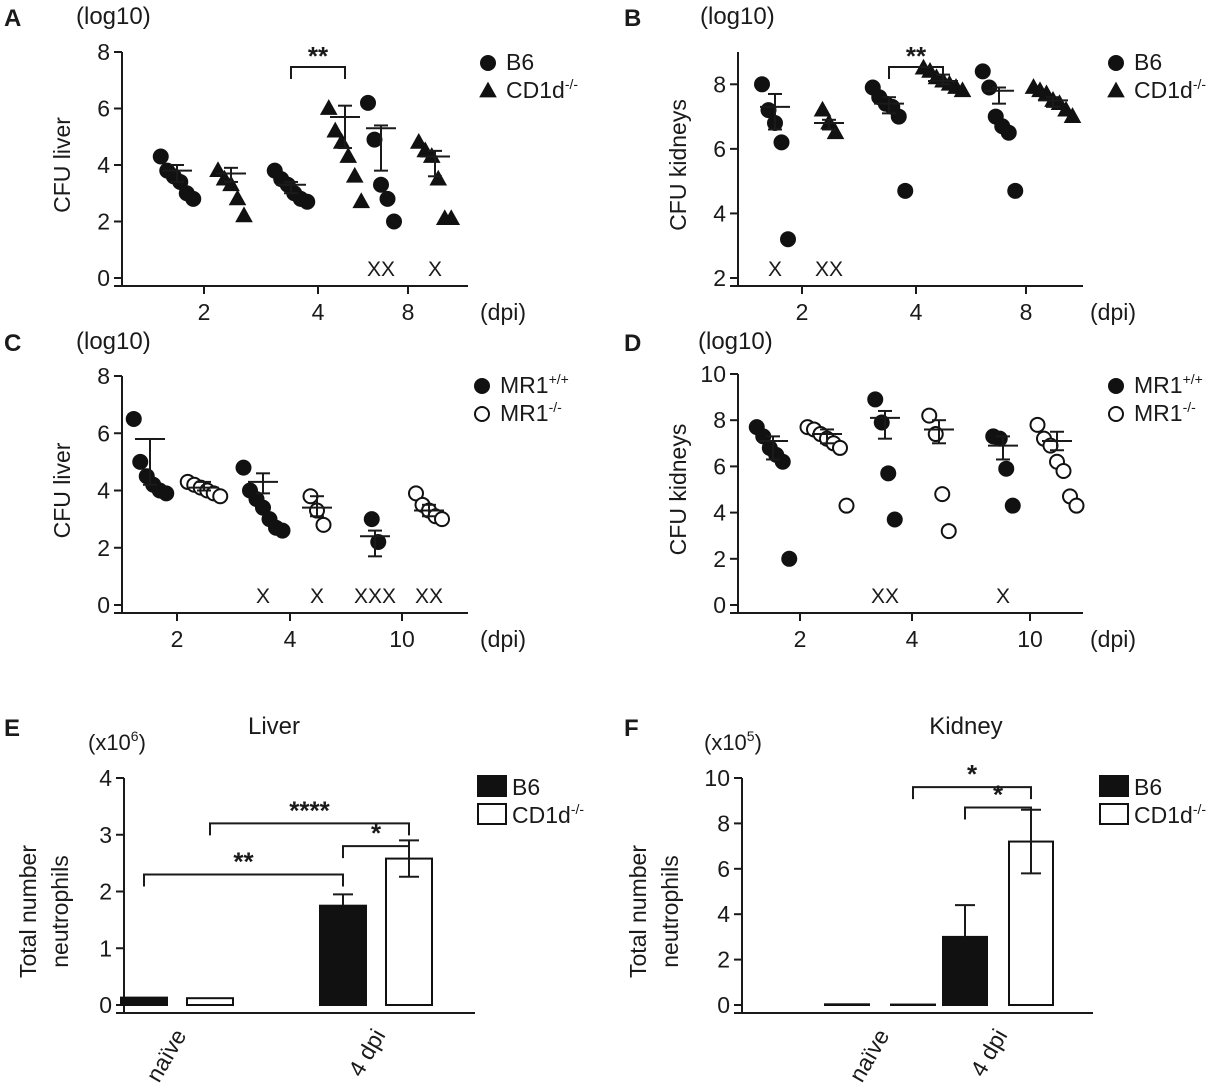  What do you see at coordinates (988, 1053) in the screenshot?
I see `x-tick-label: 4 dpi` at bounding box center [988, 1053].